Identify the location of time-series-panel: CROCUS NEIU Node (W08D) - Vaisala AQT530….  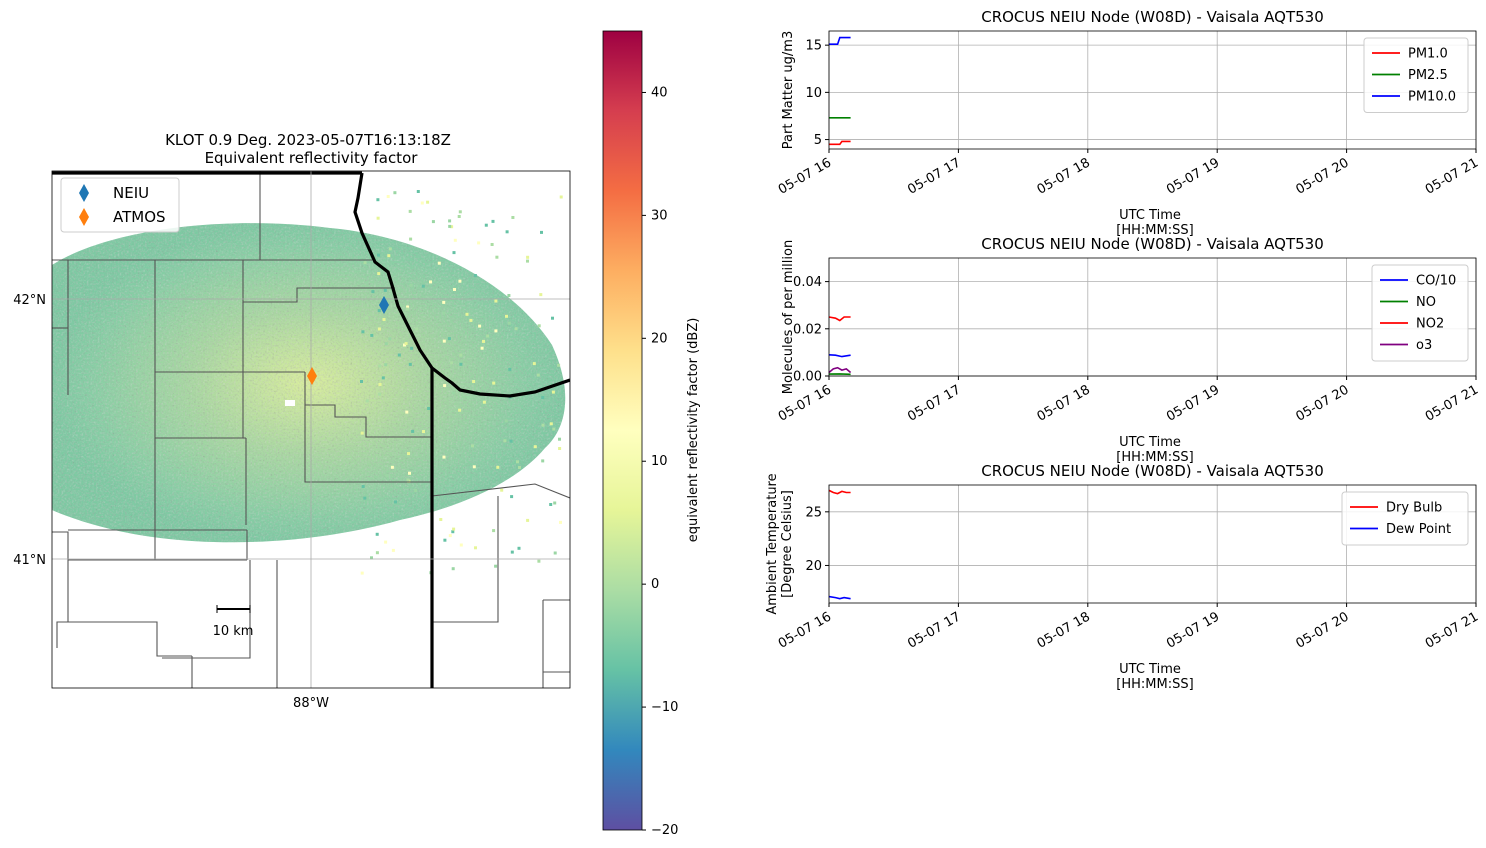
(1128, 123).